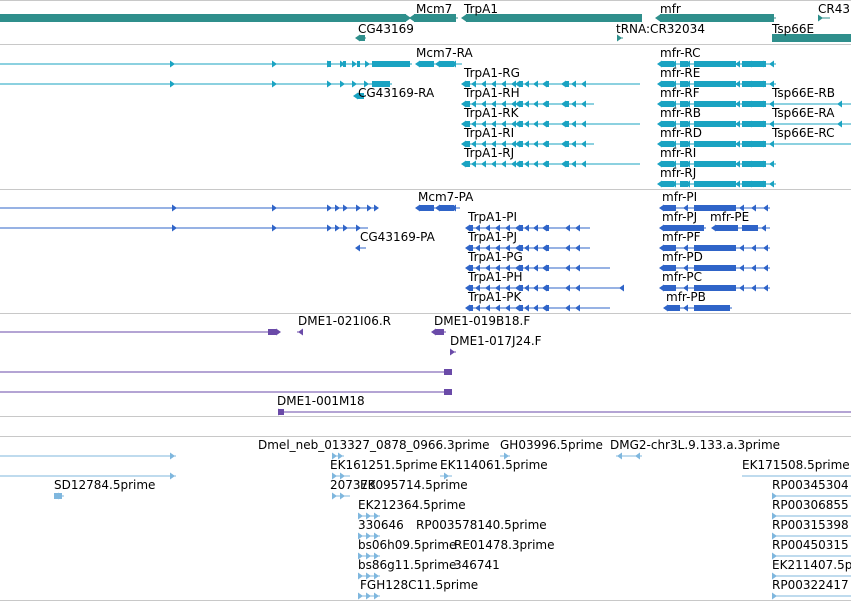  Describe the element at coordinates (824, 18) in the screenshot. I see `gene-cr43` at that location.